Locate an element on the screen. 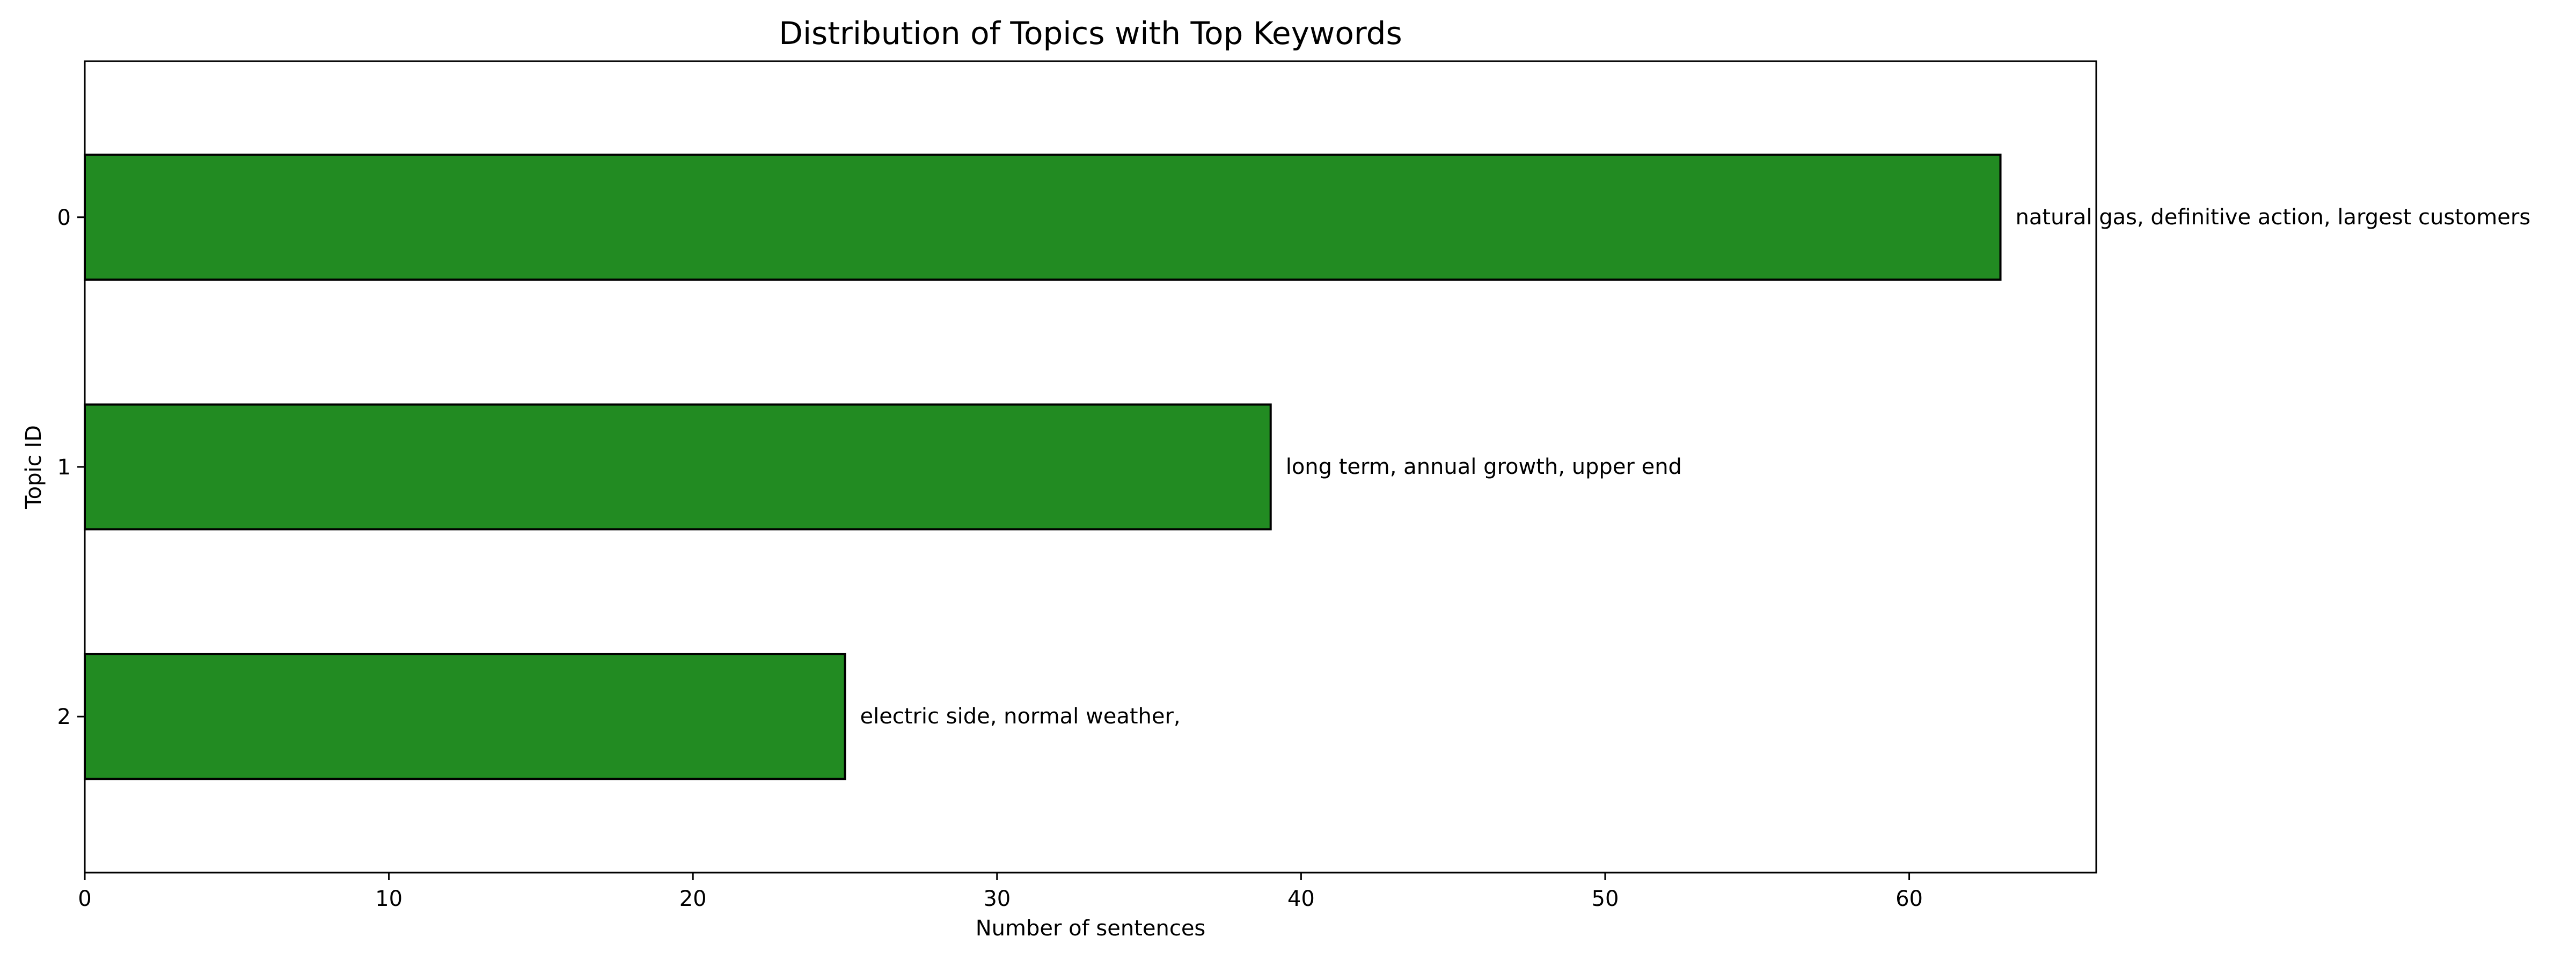 Image resolution: width=2576 pixels, height=966 pixels. y-axis-label: Topic ID is located at coordinates (33, 467).